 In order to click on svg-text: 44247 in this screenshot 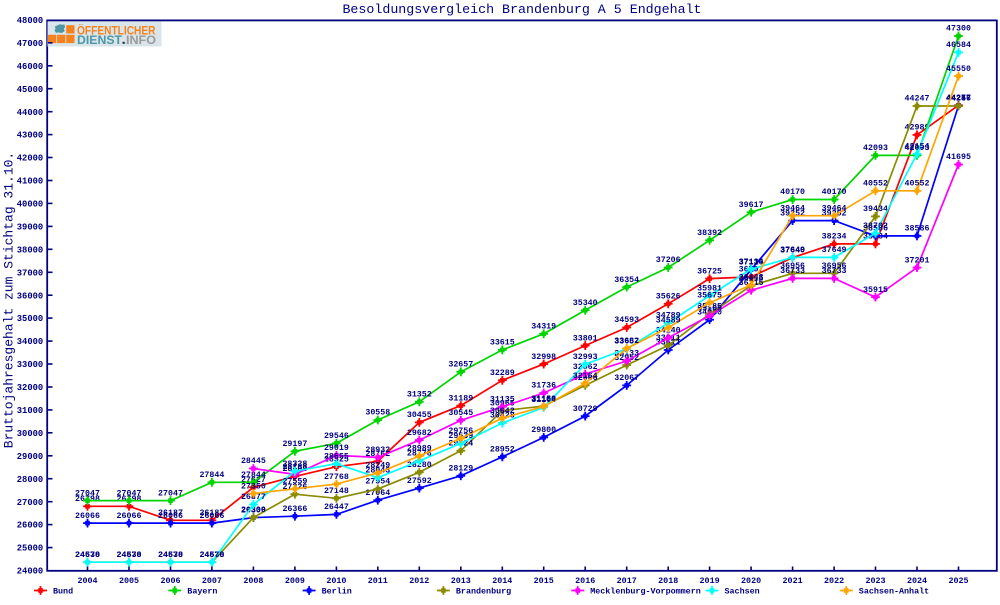, I will do `click(958, 99)`.